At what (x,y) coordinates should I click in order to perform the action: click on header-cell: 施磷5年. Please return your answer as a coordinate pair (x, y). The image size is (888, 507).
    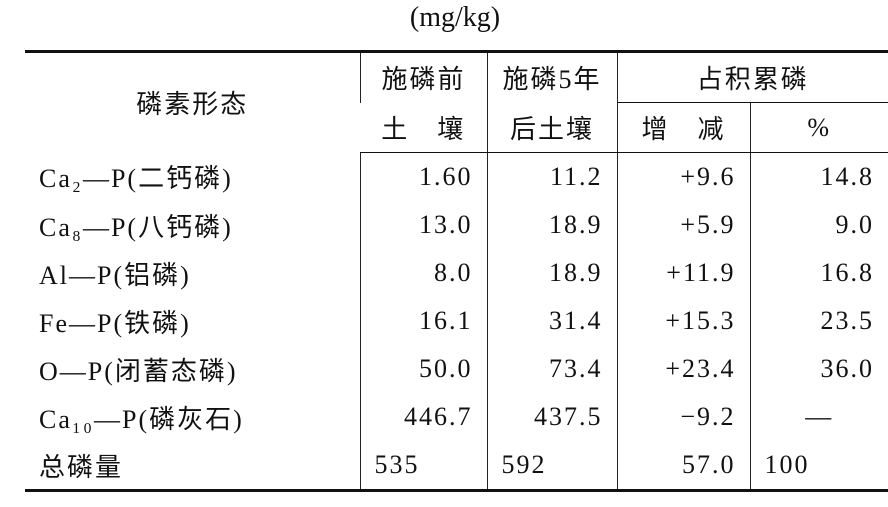
    Looking at the image, I should click on (551, 76).